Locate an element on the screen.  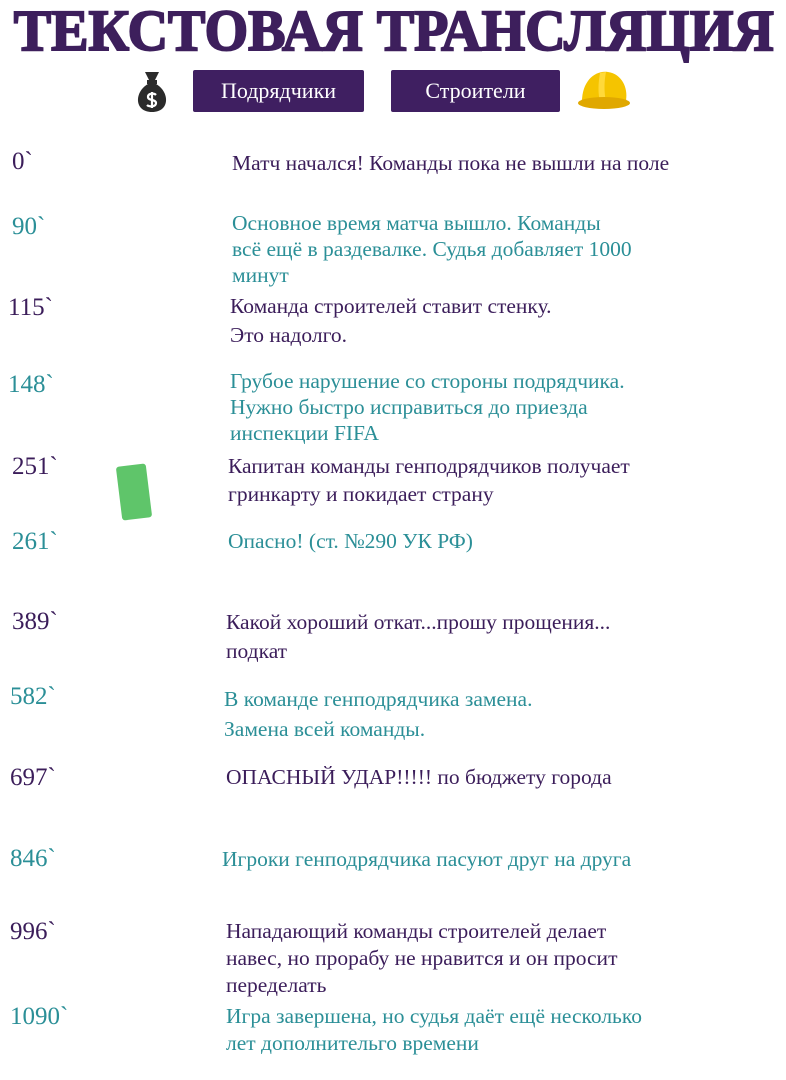
event-time: 148` is located at coordinates (31, 384).